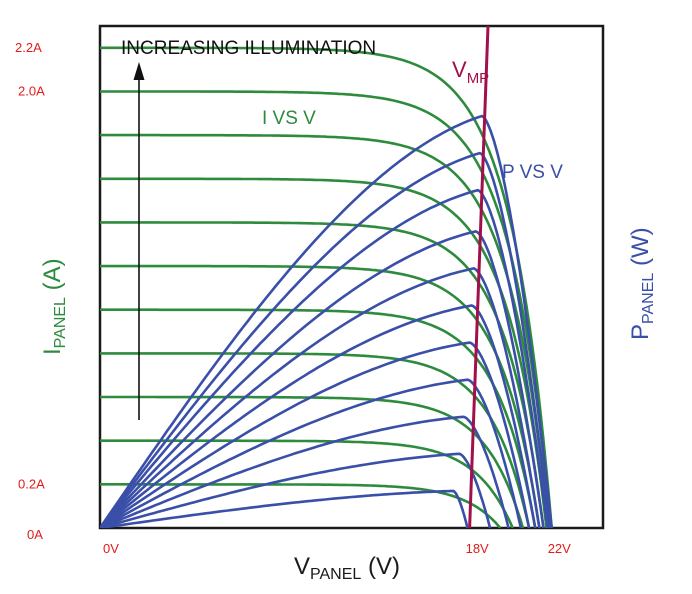  What do you see at coordinates (248, 48) in the screenshot?
I see `annotation-increasing-illumination: INCREASING ILLUMINATION` at bounding box center [248, 48].